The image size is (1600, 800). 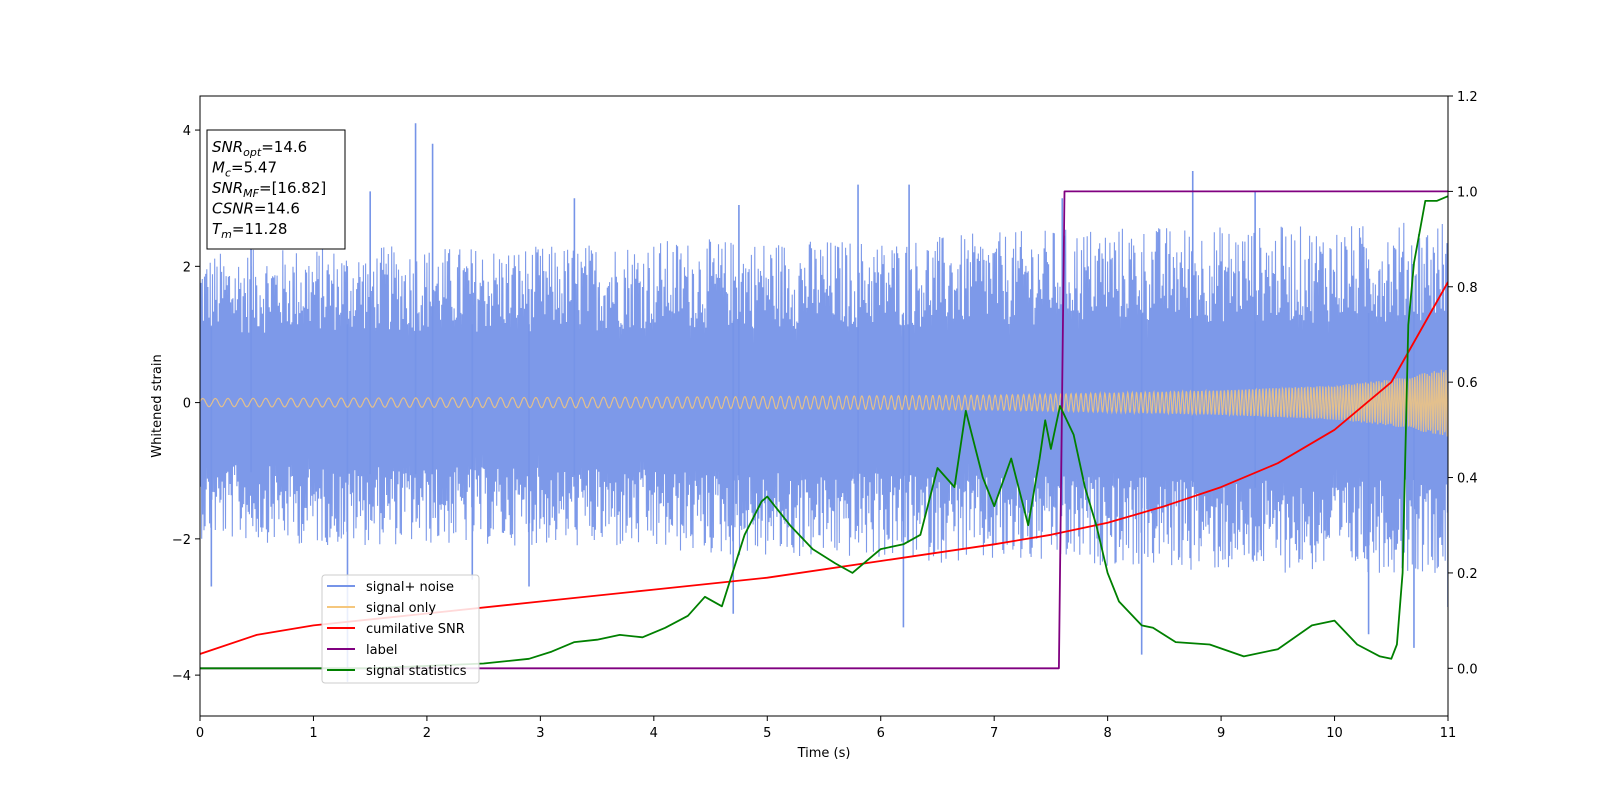 I want to click on y-tick-label-left: 4, so click(x=187, y=131).